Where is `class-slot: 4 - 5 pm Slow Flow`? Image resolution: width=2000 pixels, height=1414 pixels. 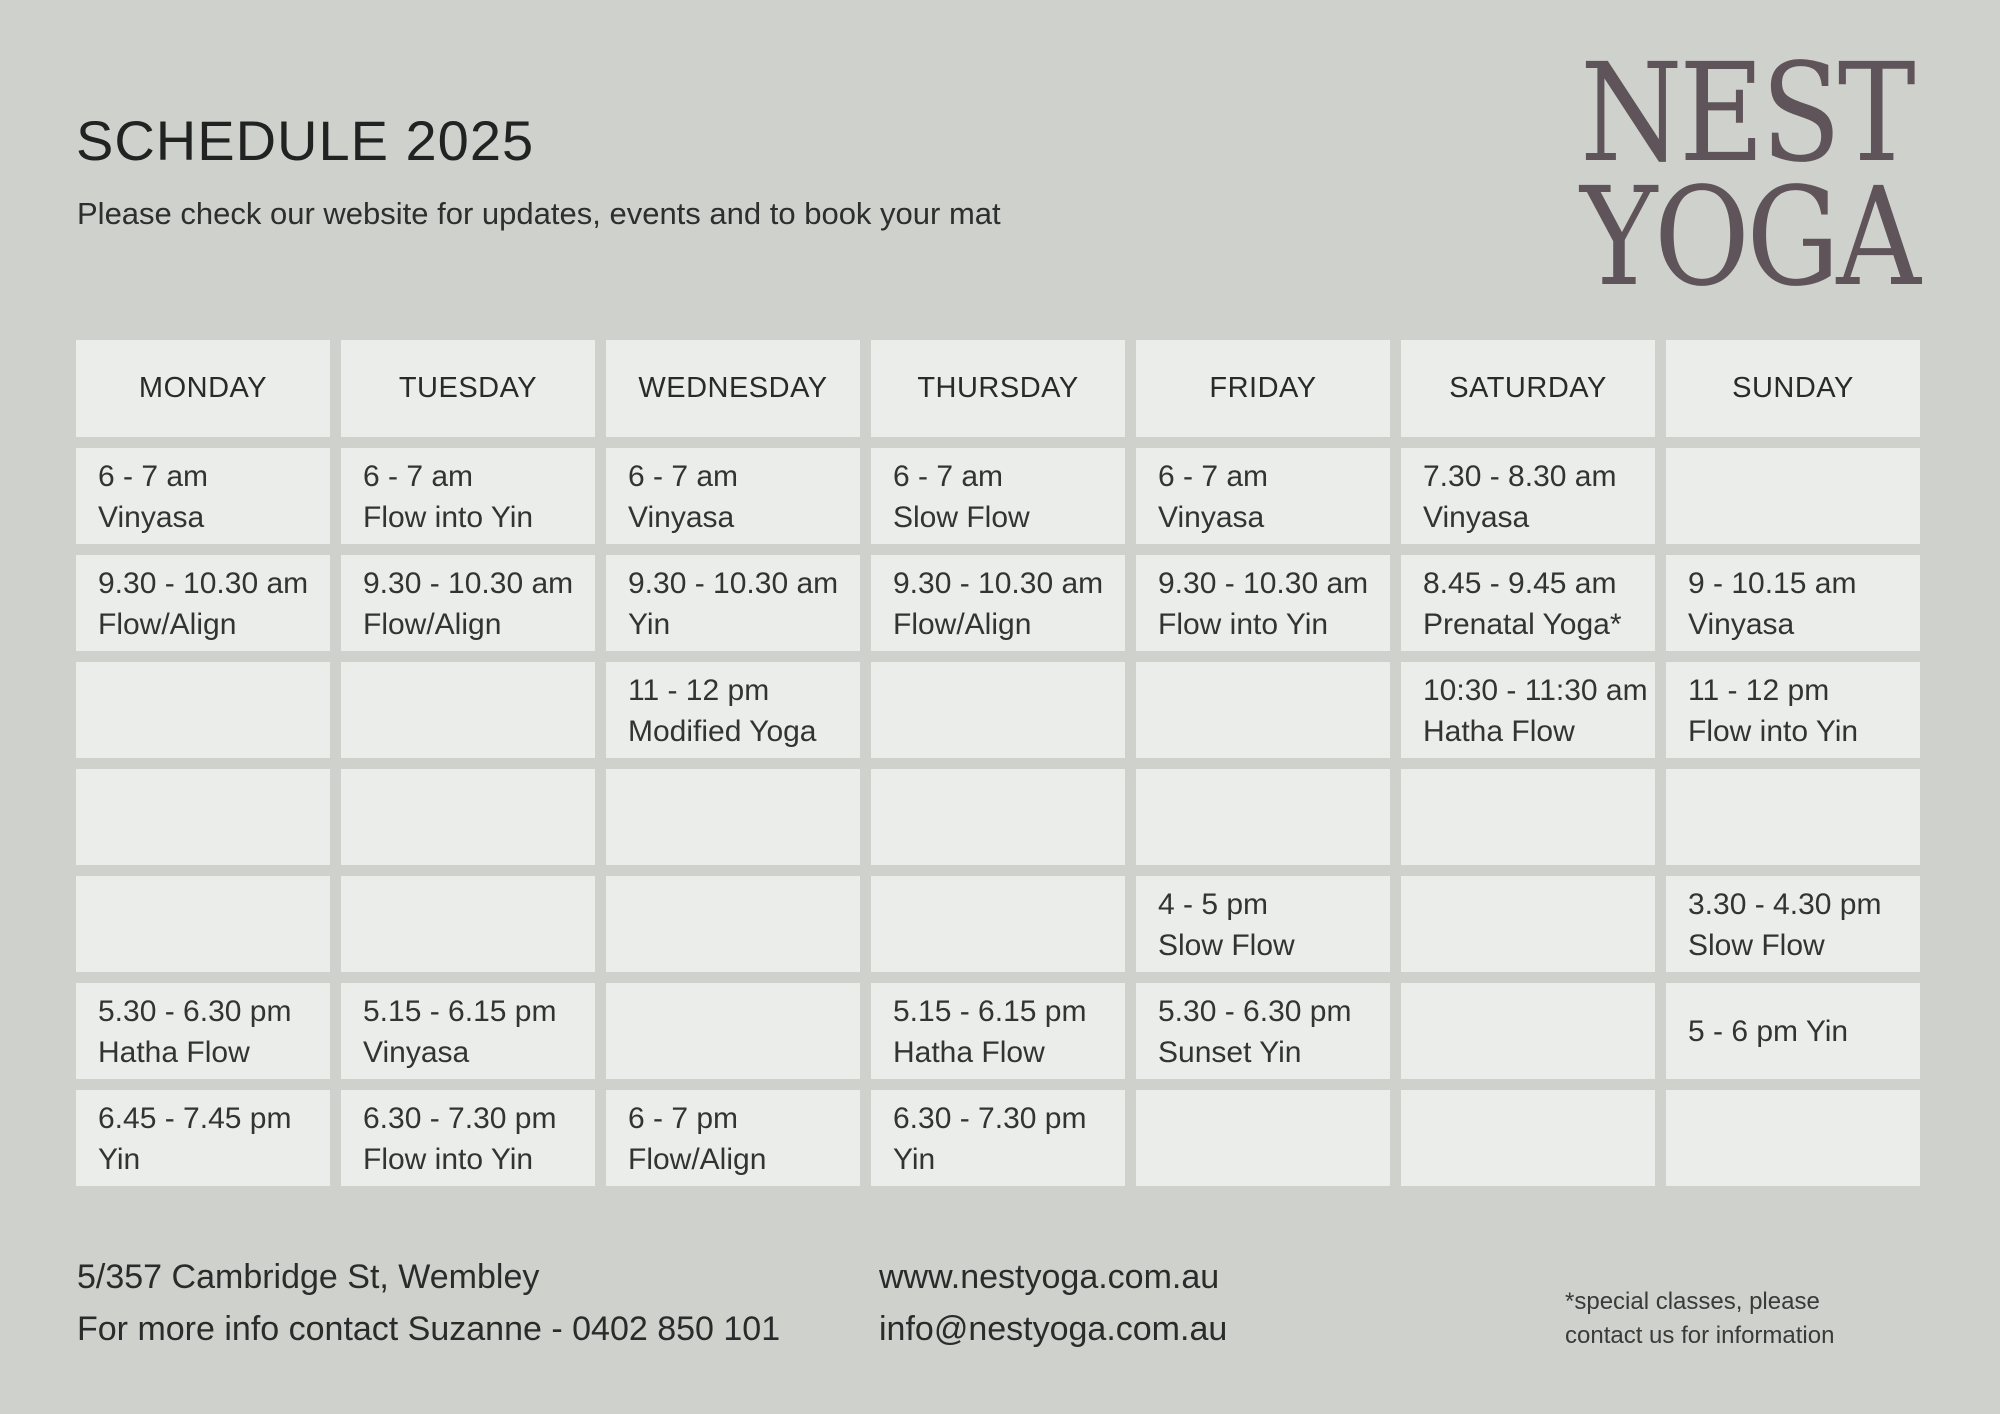
class-slot: 4 - 5 pm Slow Flow is located at coordinates (1263, 924).